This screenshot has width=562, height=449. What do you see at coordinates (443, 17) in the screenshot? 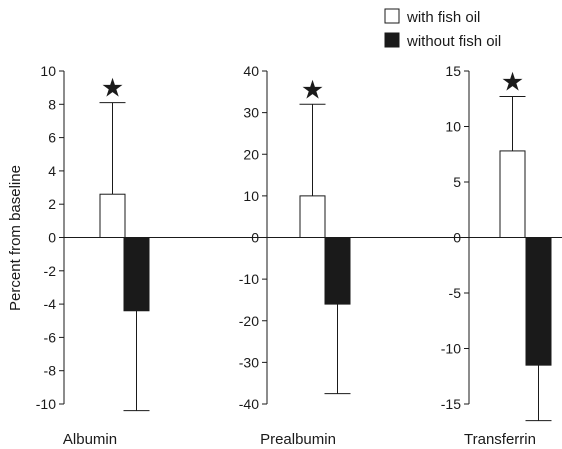
I see `legend-label: with fish oil` at bounding box center [443, 17].